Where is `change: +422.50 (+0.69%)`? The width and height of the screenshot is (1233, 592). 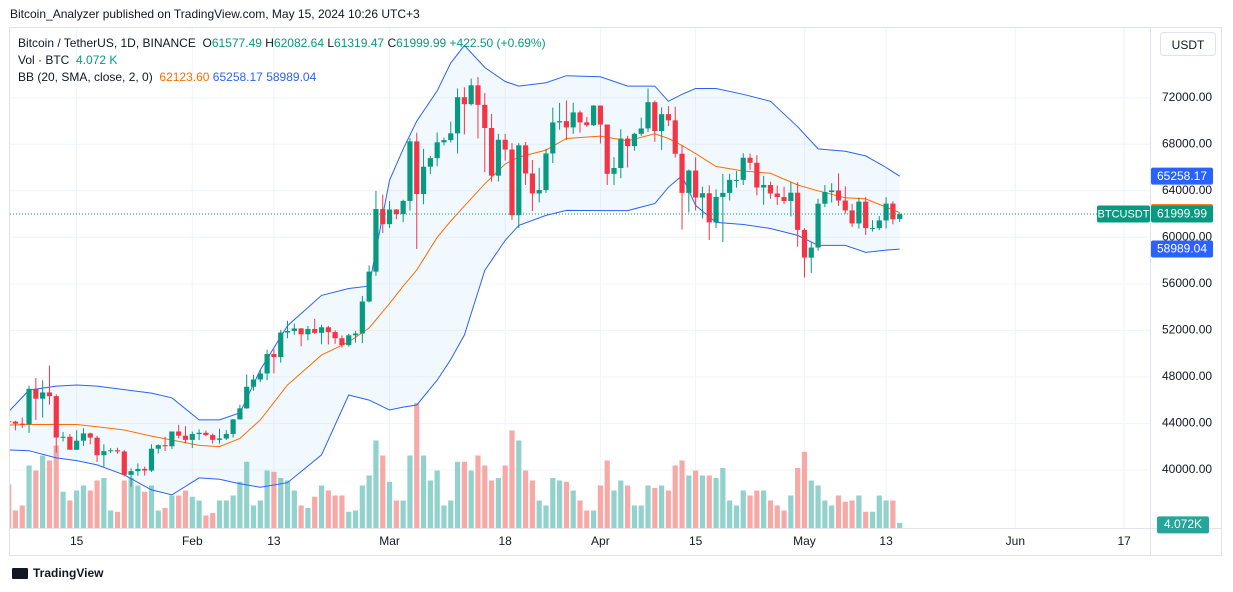 change: +422.50 (+0.69%) is located at coordinates (497, 43).